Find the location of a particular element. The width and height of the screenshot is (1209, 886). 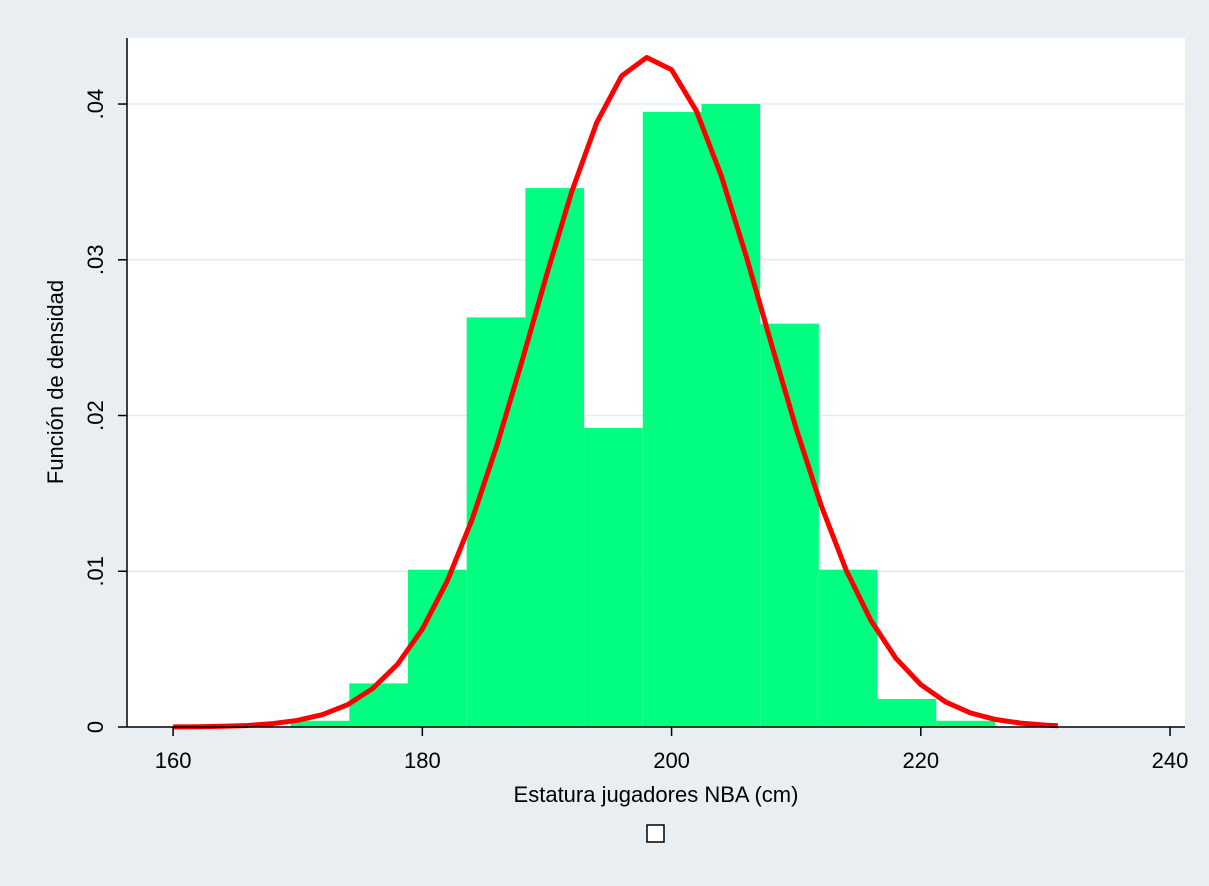

y-tick-label: 0 is located at coordinates (95, 727).